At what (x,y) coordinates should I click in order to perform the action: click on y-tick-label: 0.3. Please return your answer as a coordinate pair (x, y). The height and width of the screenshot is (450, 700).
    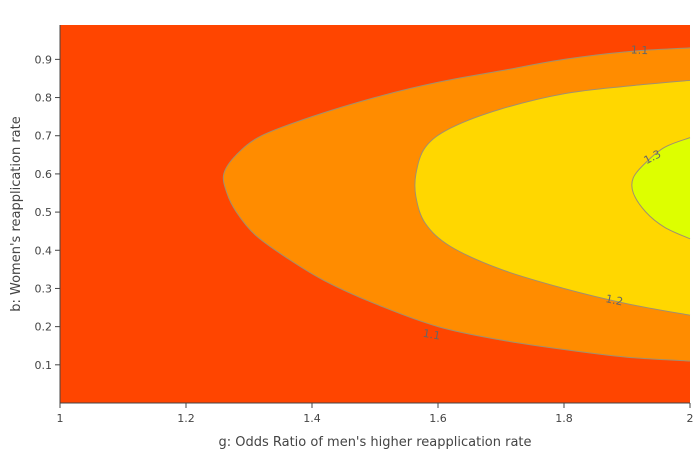
    Looking at the image, I should click on (44, 288).